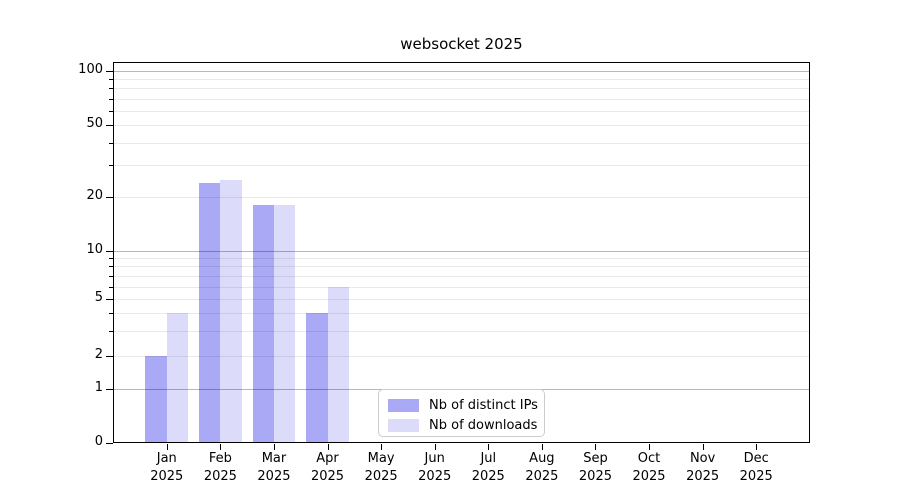 The image size is (900, 500). Describe the element at coordinates (98, 441) in the screenshot. I see `y-tick-label-0: 0` at that location.